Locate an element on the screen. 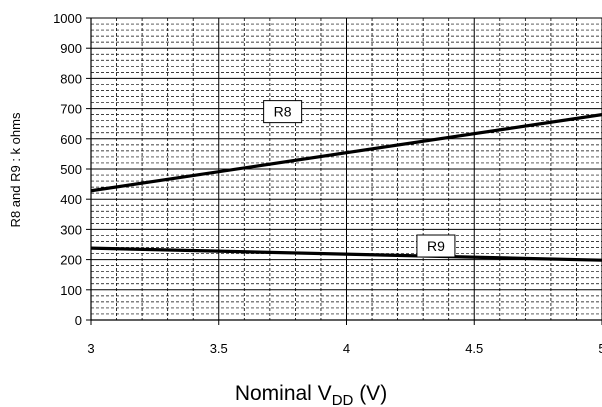 This screenshot has width=602, height=407. x-axis-label-unit: (V) is located at coordinates (370, 393).